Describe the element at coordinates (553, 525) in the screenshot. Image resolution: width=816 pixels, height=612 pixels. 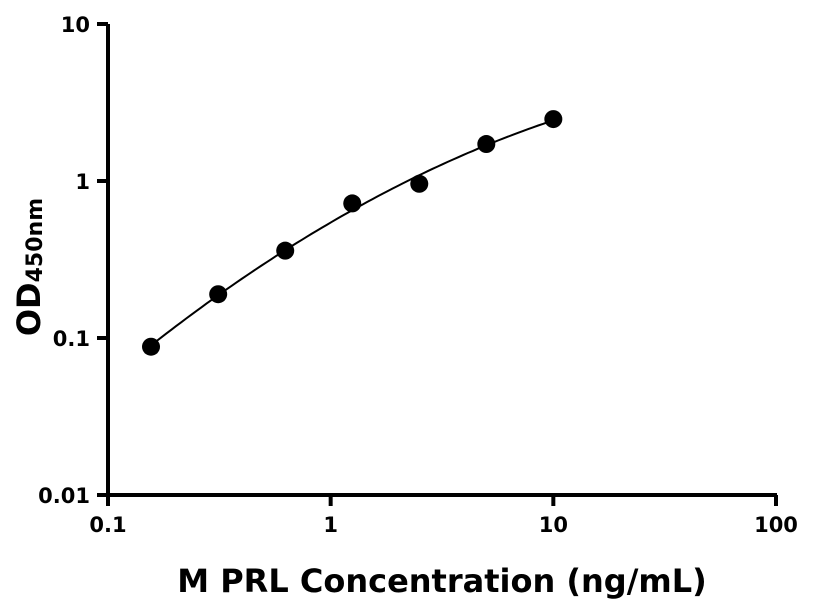
I see `x-tick-label: 10` at that location.